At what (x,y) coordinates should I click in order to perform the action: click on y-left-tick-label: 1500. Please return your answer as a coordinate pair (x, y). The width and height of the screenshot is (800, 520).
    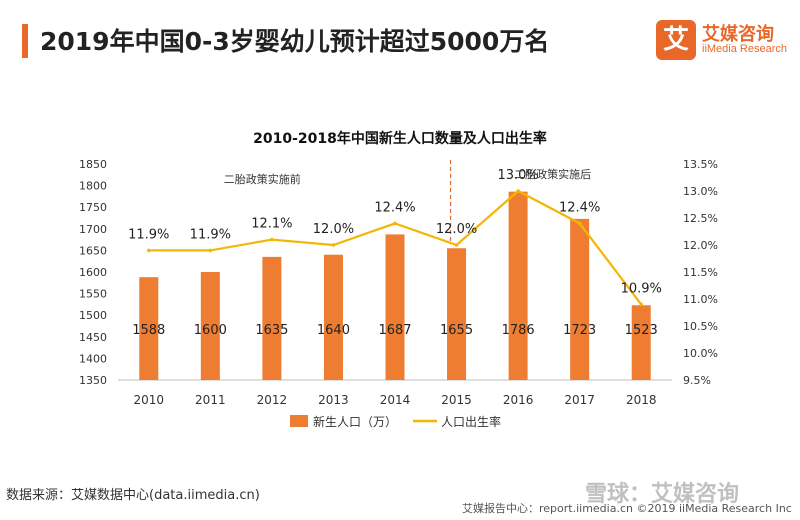
    Looking at the image, I should click on (93, 315).